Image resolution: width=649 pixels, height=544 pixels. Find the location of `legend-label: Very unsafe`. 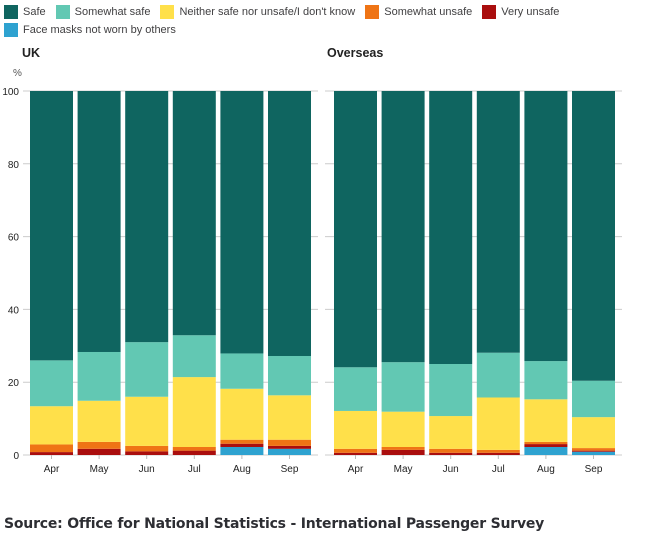

legend-label: Very unsafe is located at coordinates (530, 12).